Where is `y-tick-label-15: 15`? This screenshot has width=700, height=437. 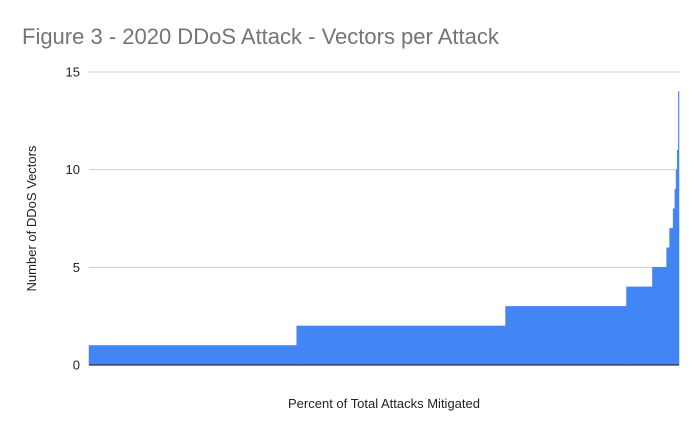
y-tick-label-15: 15 is located at coordinates (73, 72).